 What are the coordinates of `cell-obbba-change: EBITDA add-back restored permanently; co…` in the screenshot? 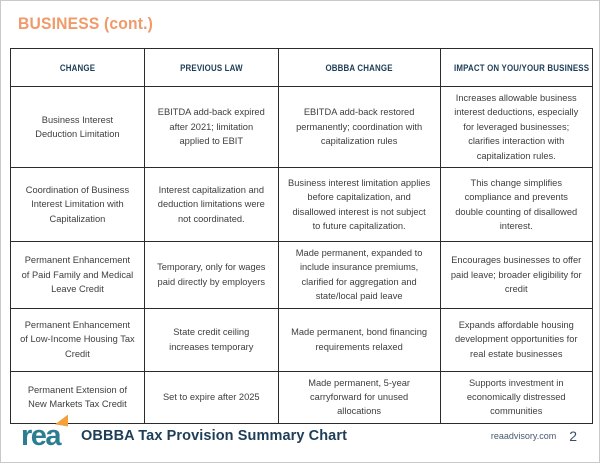 It's located at (359, 127).